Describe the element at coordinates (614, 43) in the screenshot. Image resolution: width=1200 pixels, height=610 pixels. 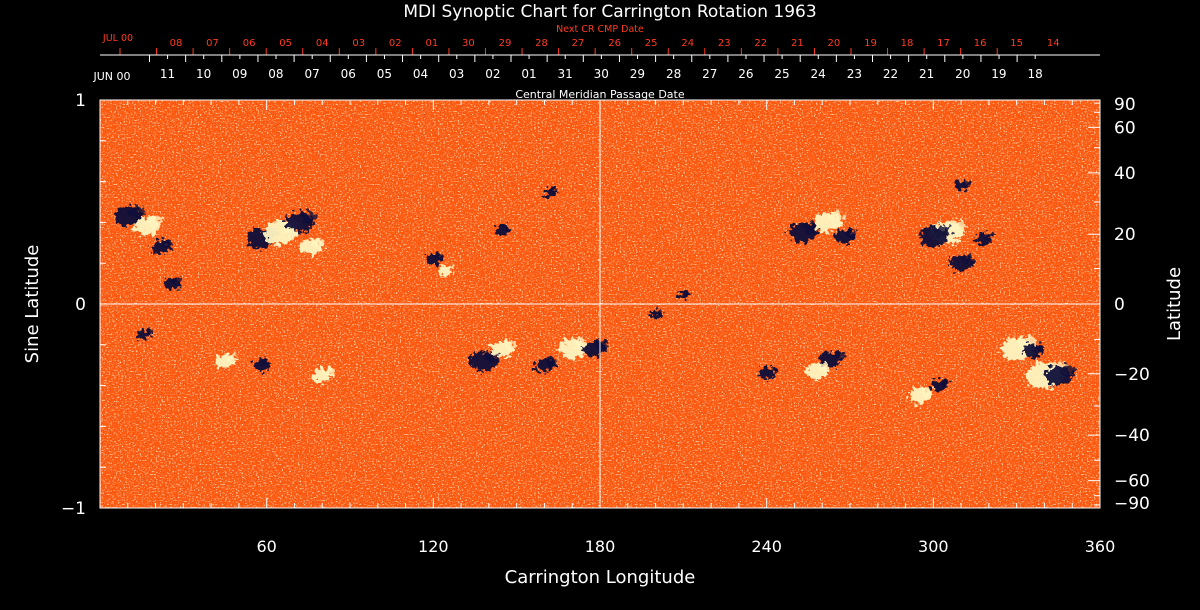
I see `next-cmp-day-label: 26` at that location.